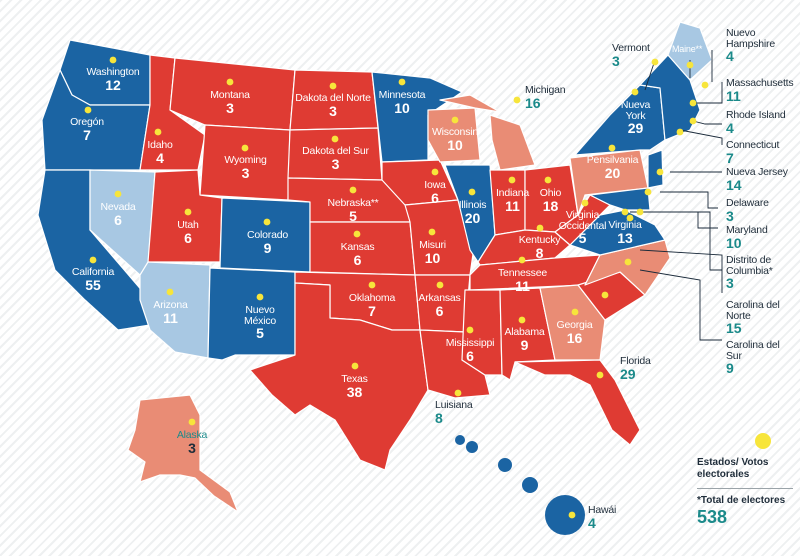 This screenshot has height=556, width=800. Describe the element at coordinates (245, 167) in the screenshot. I see `state-label-wyoming: Wyoming 3` at that location.